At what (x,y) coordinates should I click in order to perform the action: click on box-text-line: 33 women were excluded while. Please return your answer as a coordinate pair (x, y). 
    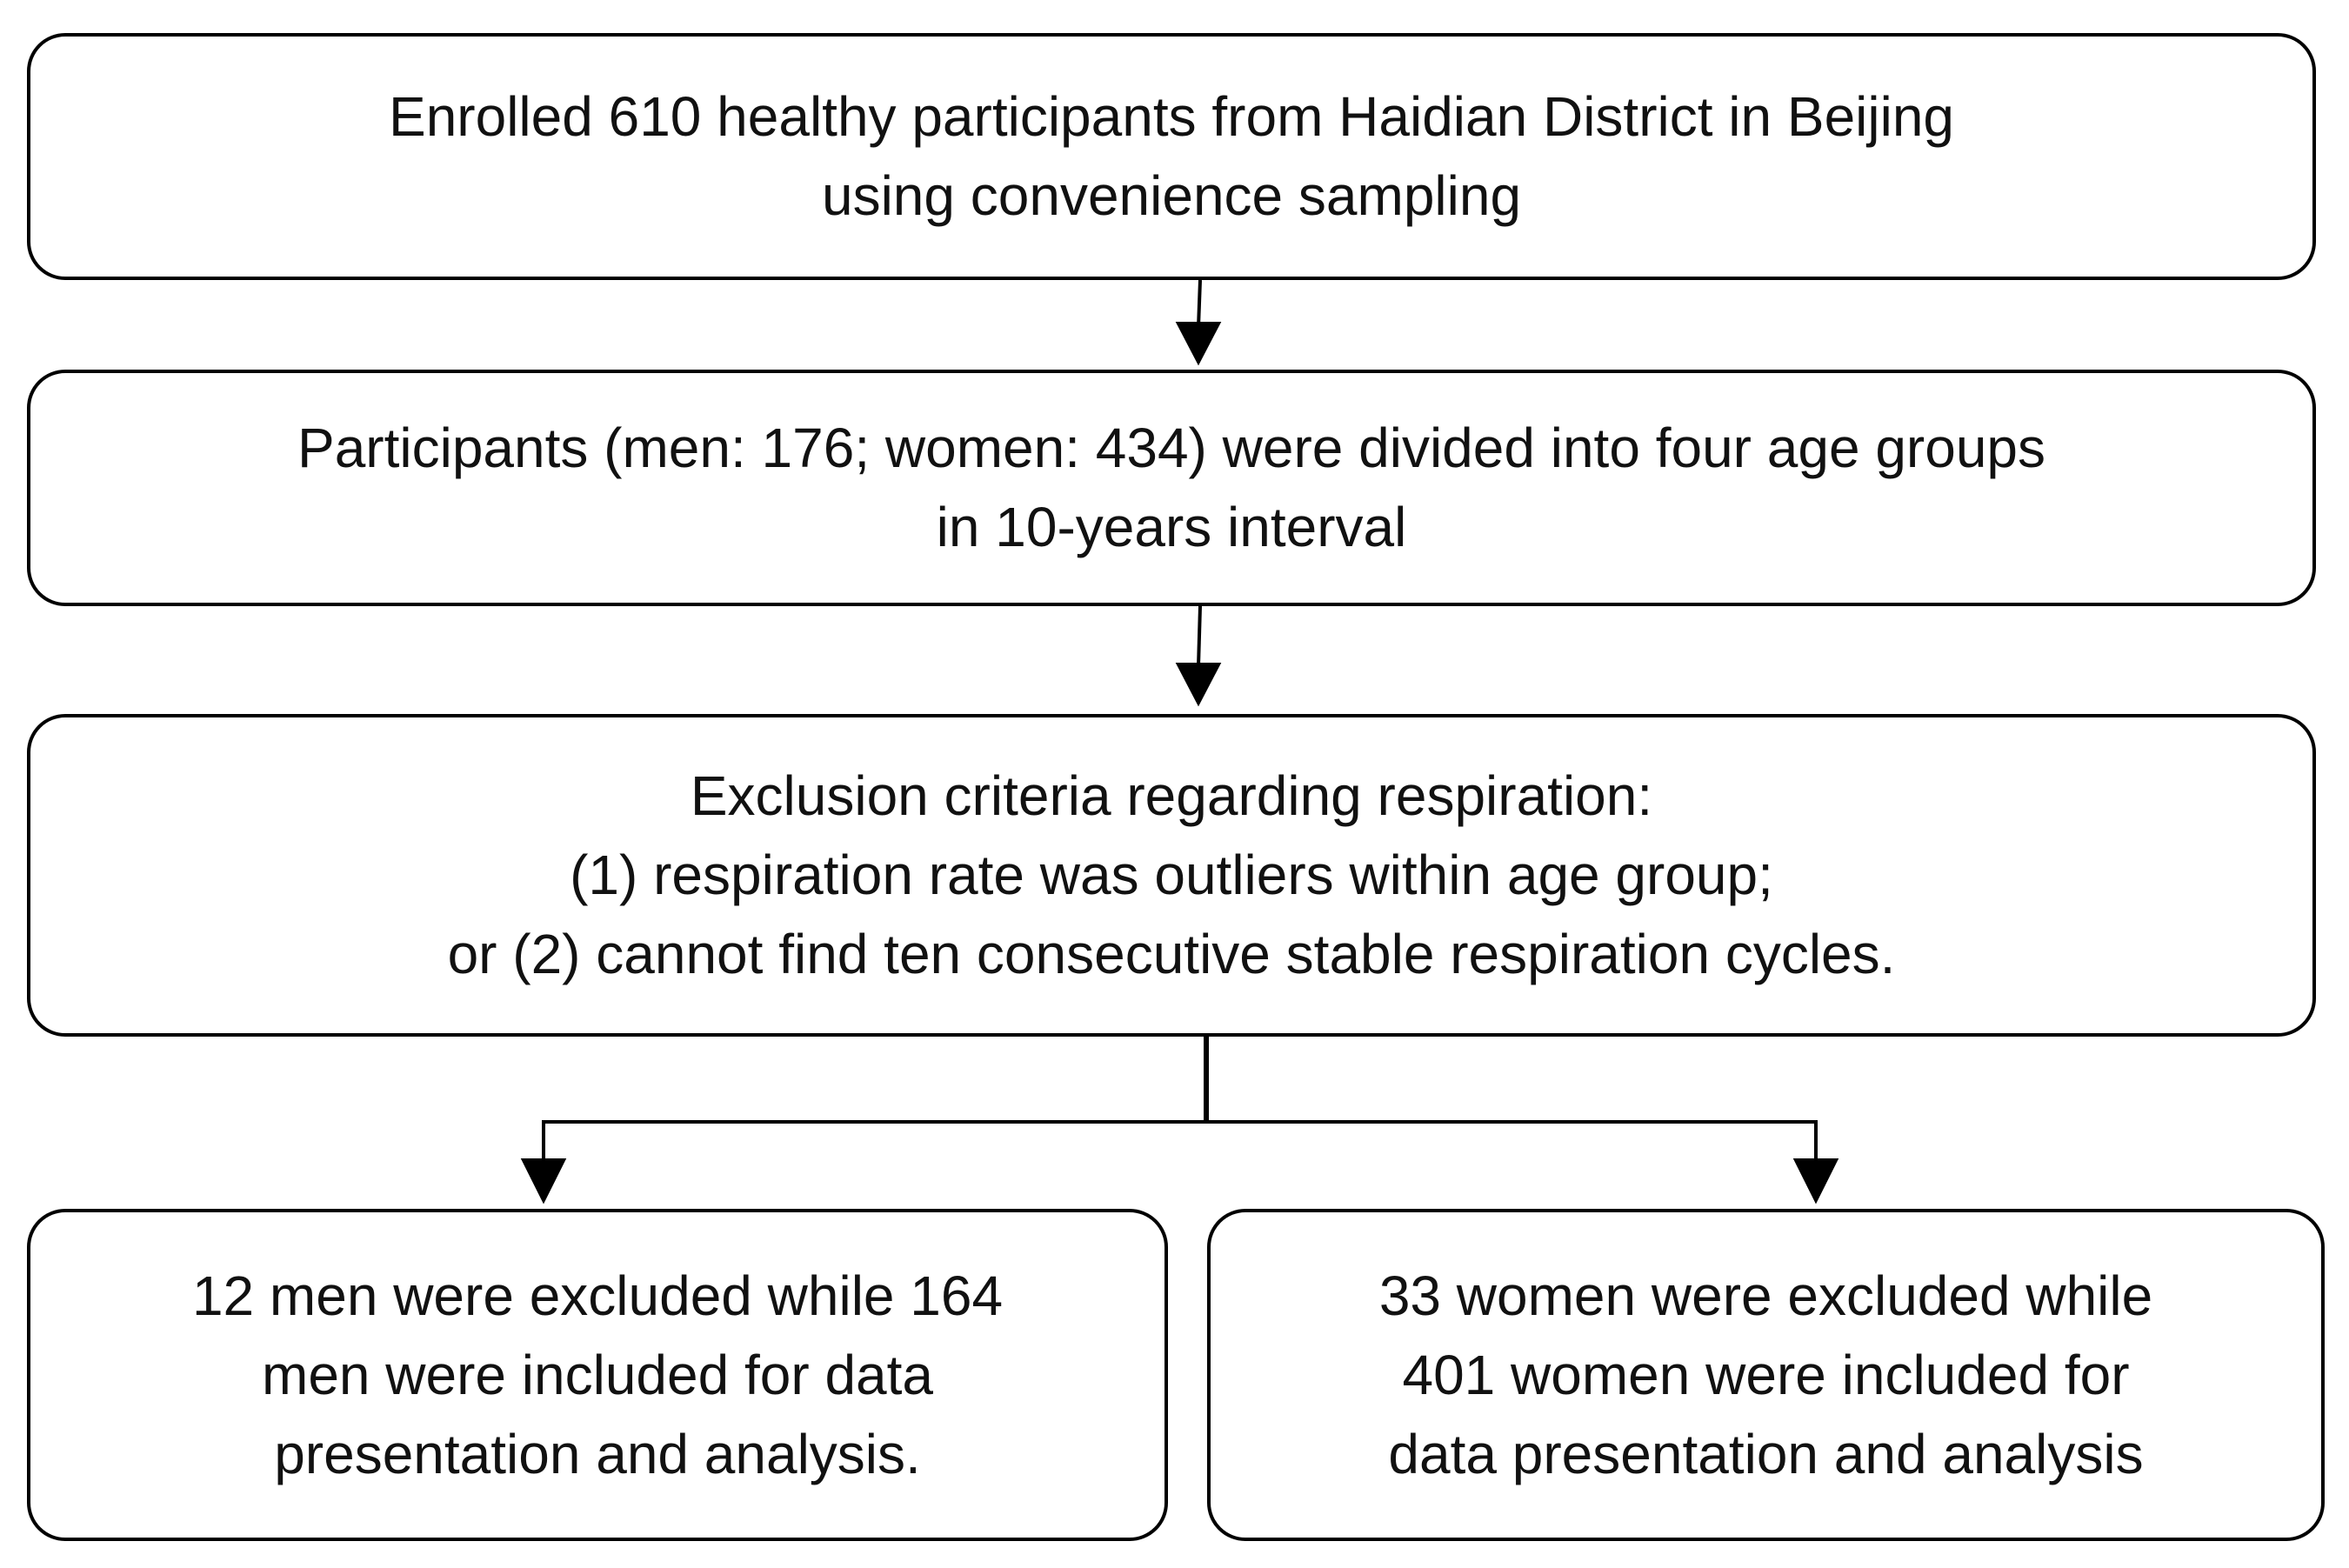
    Looking at the image, I should click on (1765, 1295).